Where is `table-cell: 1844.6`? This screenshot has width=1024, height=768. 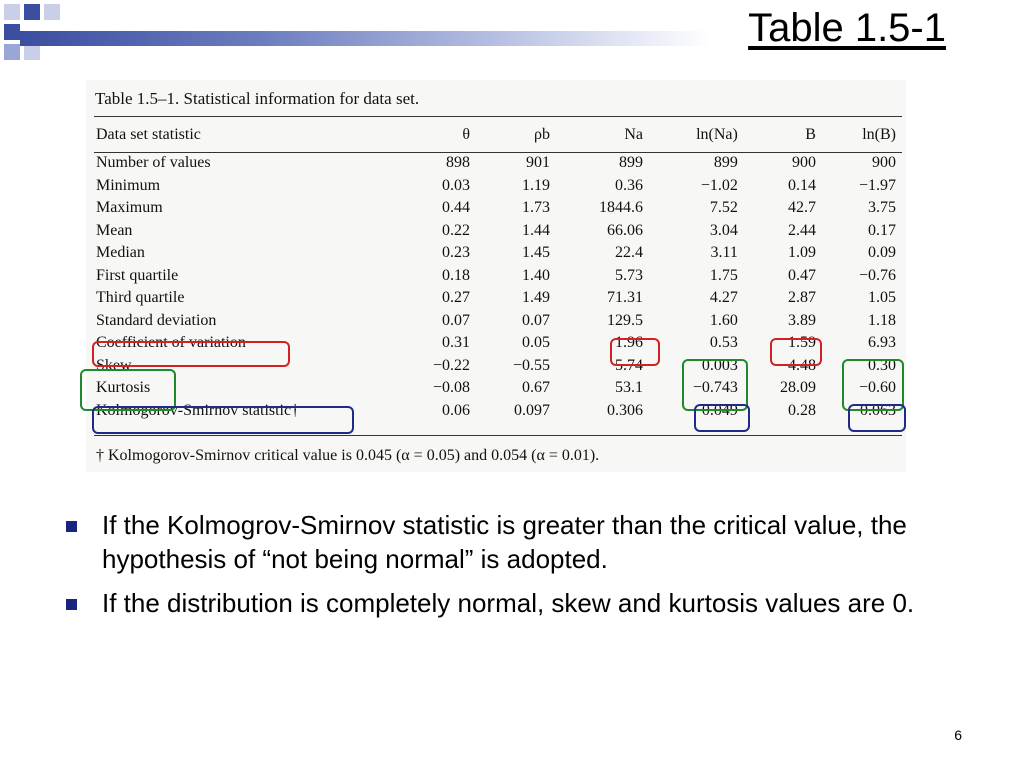
table-cell: 1844.6 is located at coordinates (620, 208).